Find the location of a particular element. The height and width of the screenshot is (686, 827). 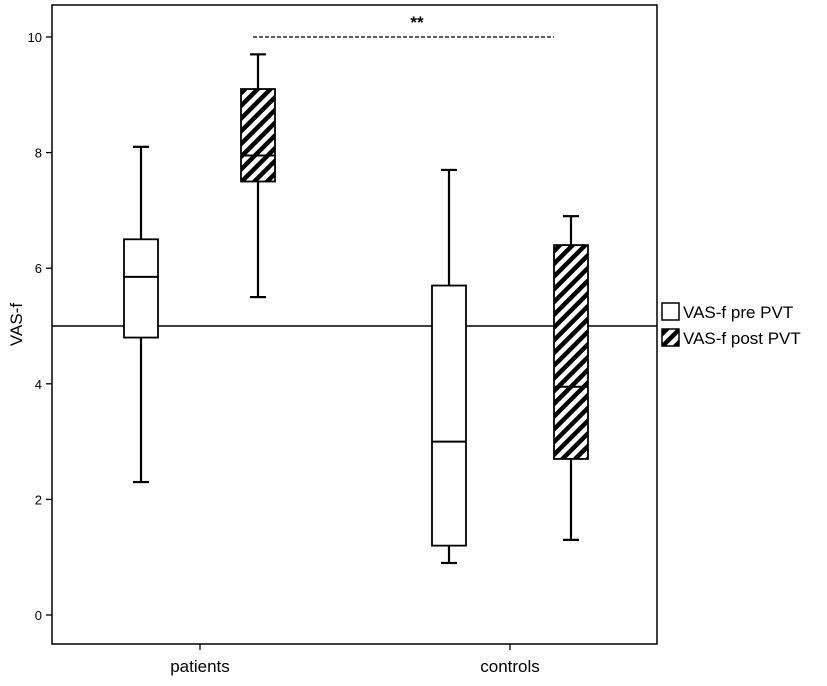

legend-item-pre: VAS-f pre PVT is located at coordinates (727, 312).